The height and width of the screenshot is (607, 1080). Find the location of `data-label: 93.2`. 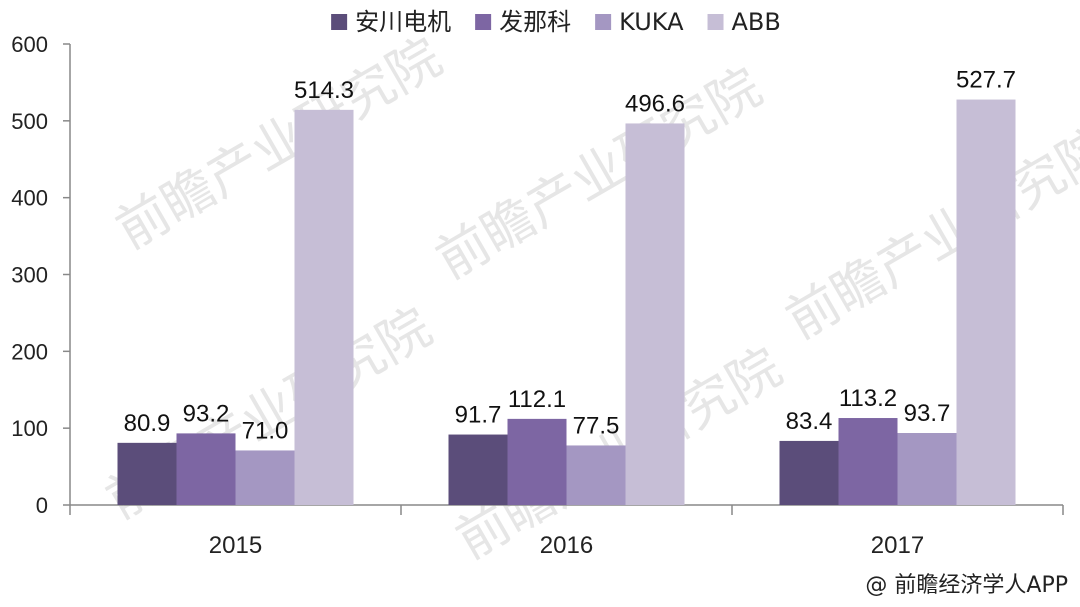

data-label: 93.2 is located at coordinates (206, 413).